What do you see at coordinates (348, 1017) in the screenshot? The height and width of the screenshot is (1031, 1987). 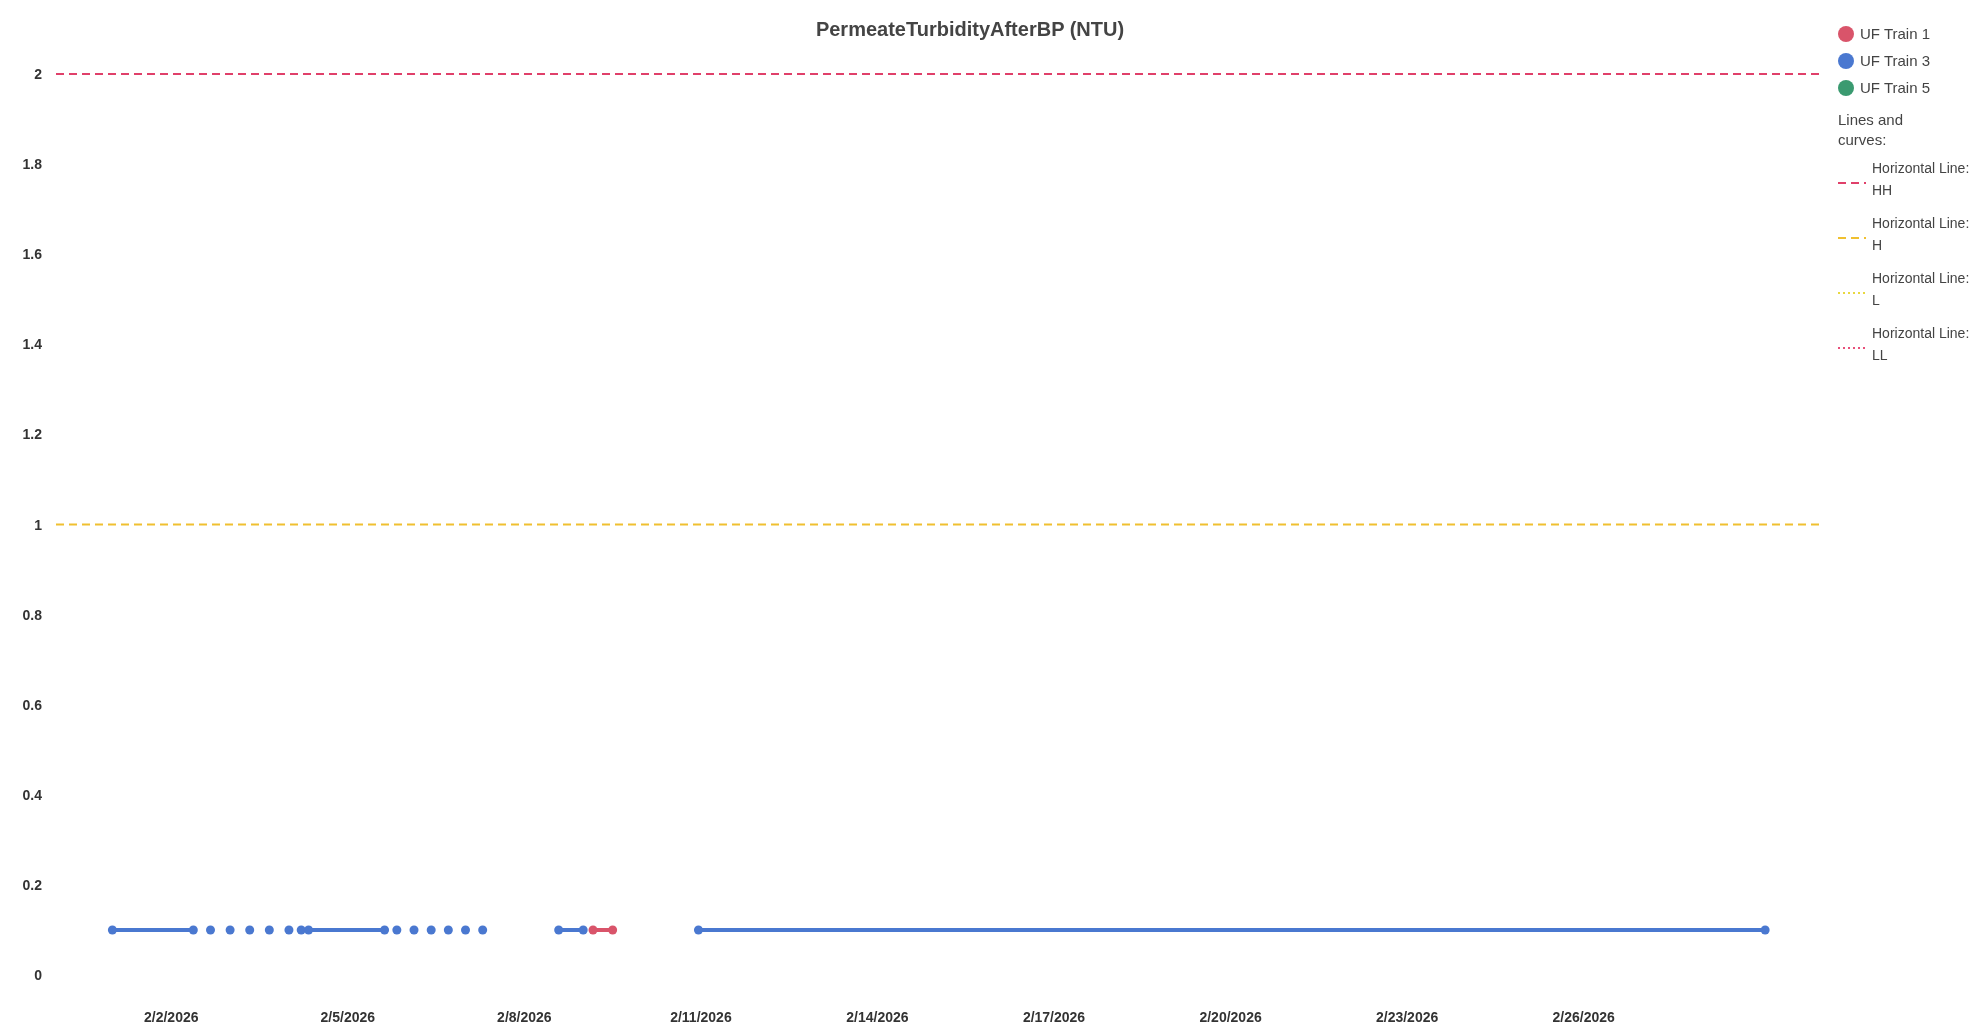 I see `x-tick-label: 2/5/2026` at bounding box center [348, 1017].